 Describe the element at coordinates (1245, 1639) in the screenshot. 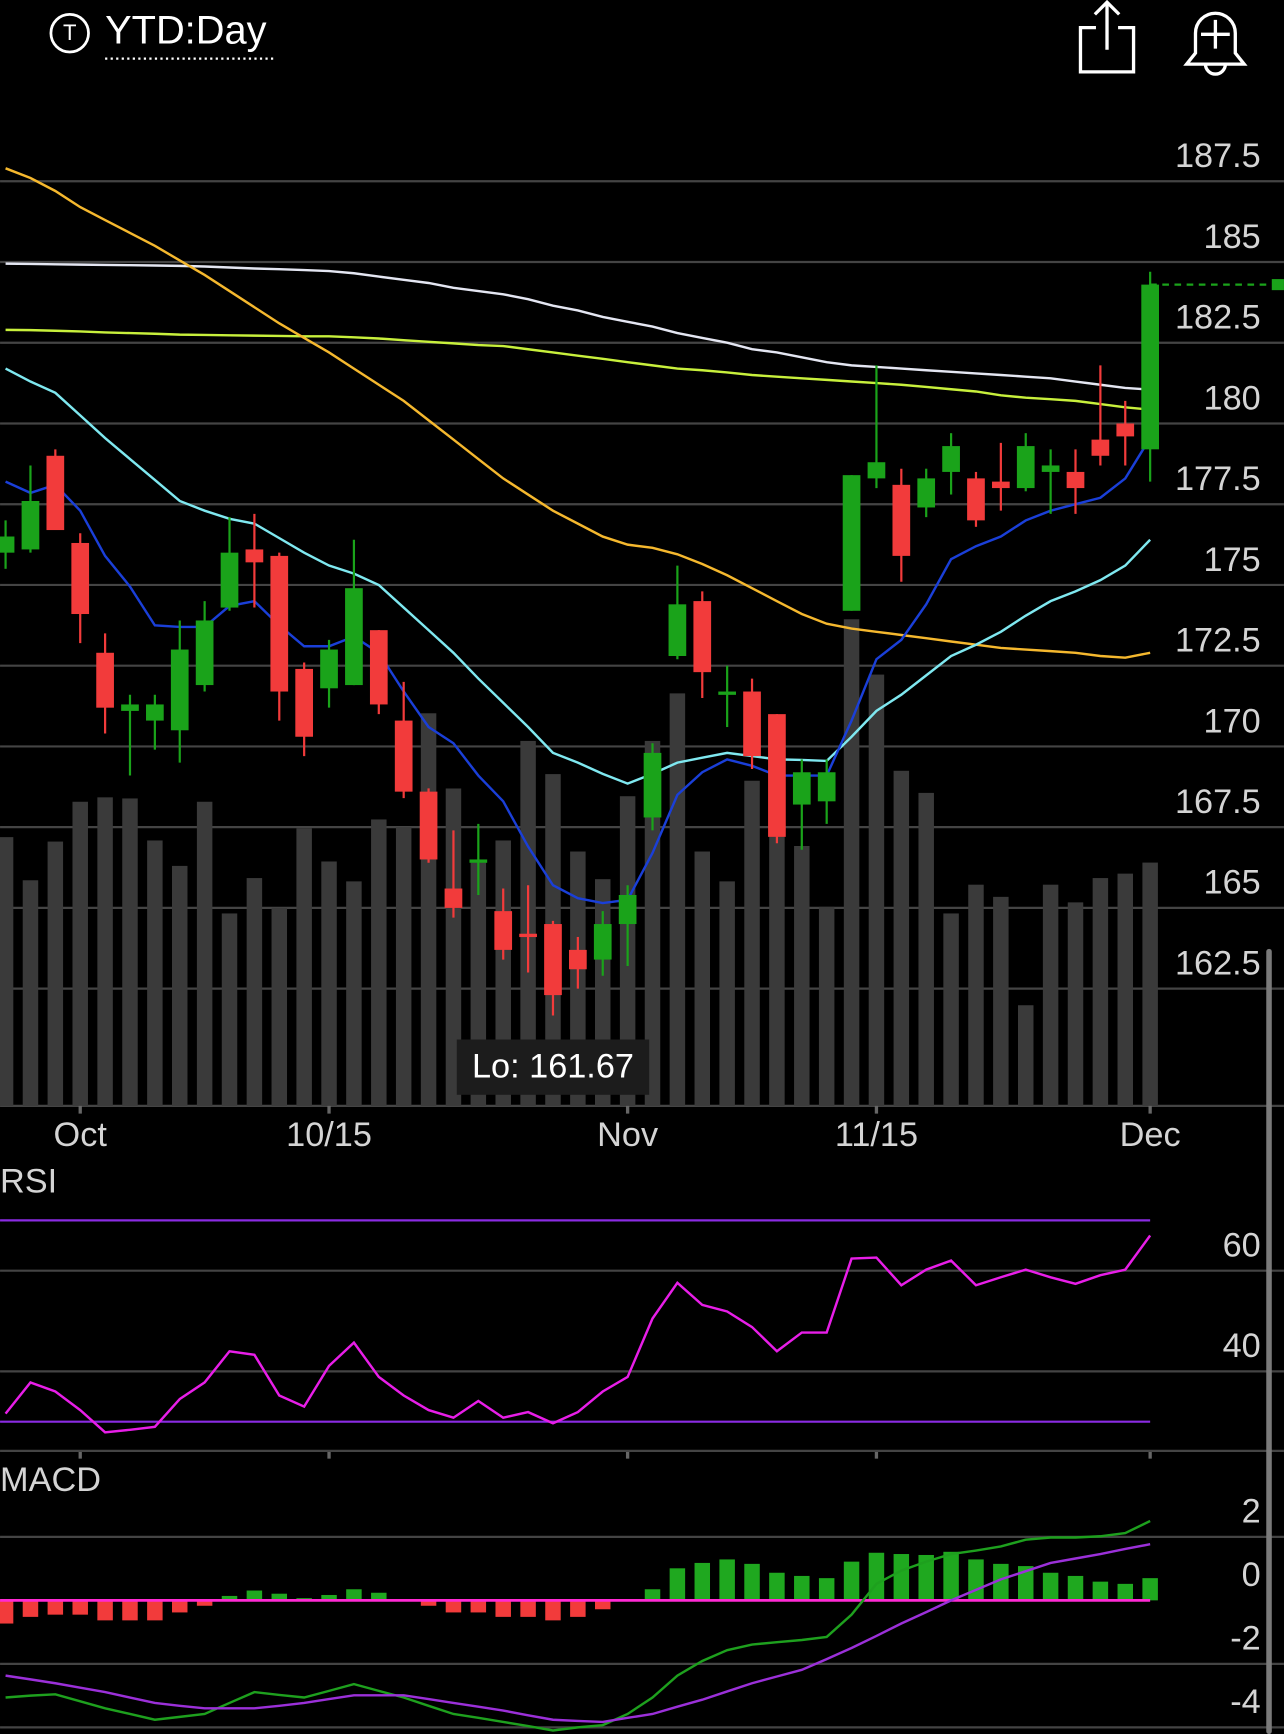

I see `y-tick-label: -2` at that location.